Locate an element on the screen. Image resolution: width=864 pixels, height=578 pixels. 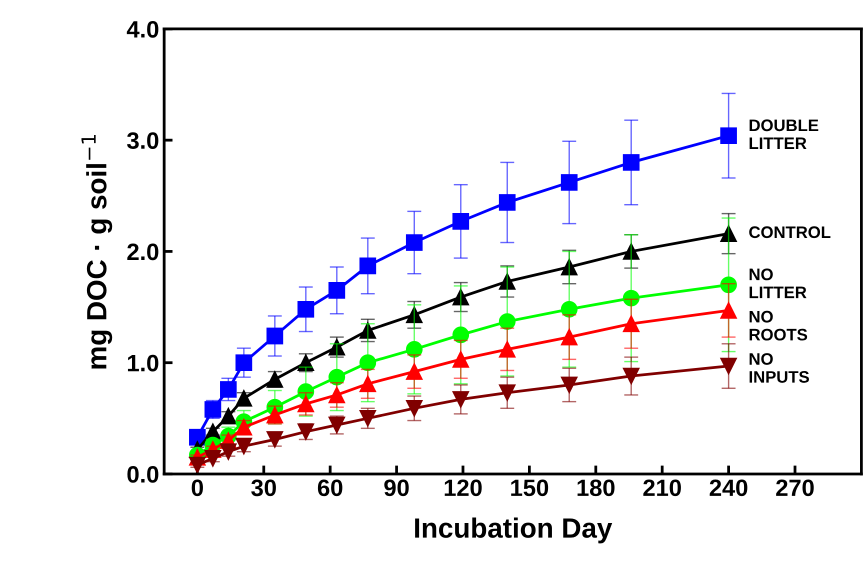
series-label: NO LITTER is located at coordinates (778, 283).